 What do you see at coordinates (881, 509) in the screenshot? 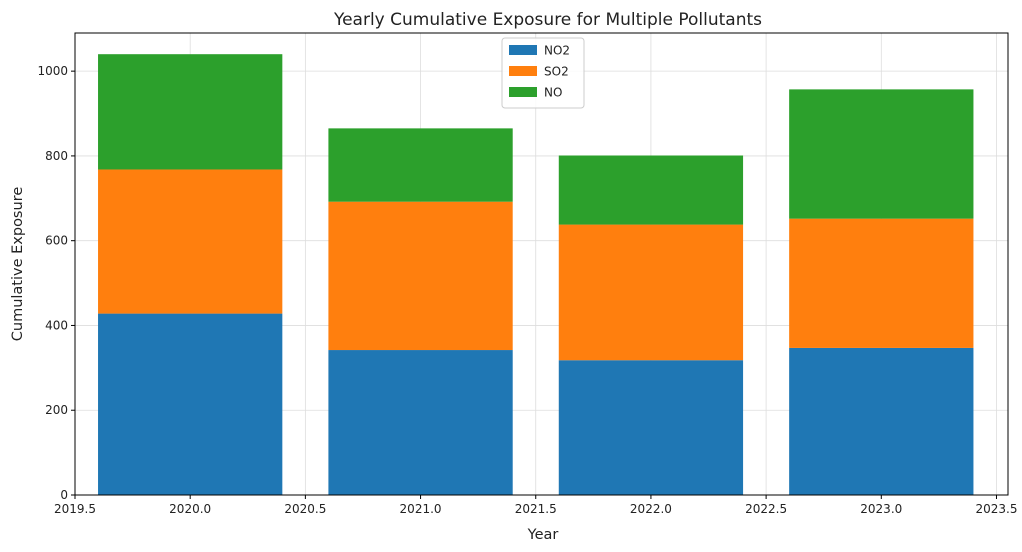
I see `x-tick-label: 2023.0` at bounding box center [881, 509].